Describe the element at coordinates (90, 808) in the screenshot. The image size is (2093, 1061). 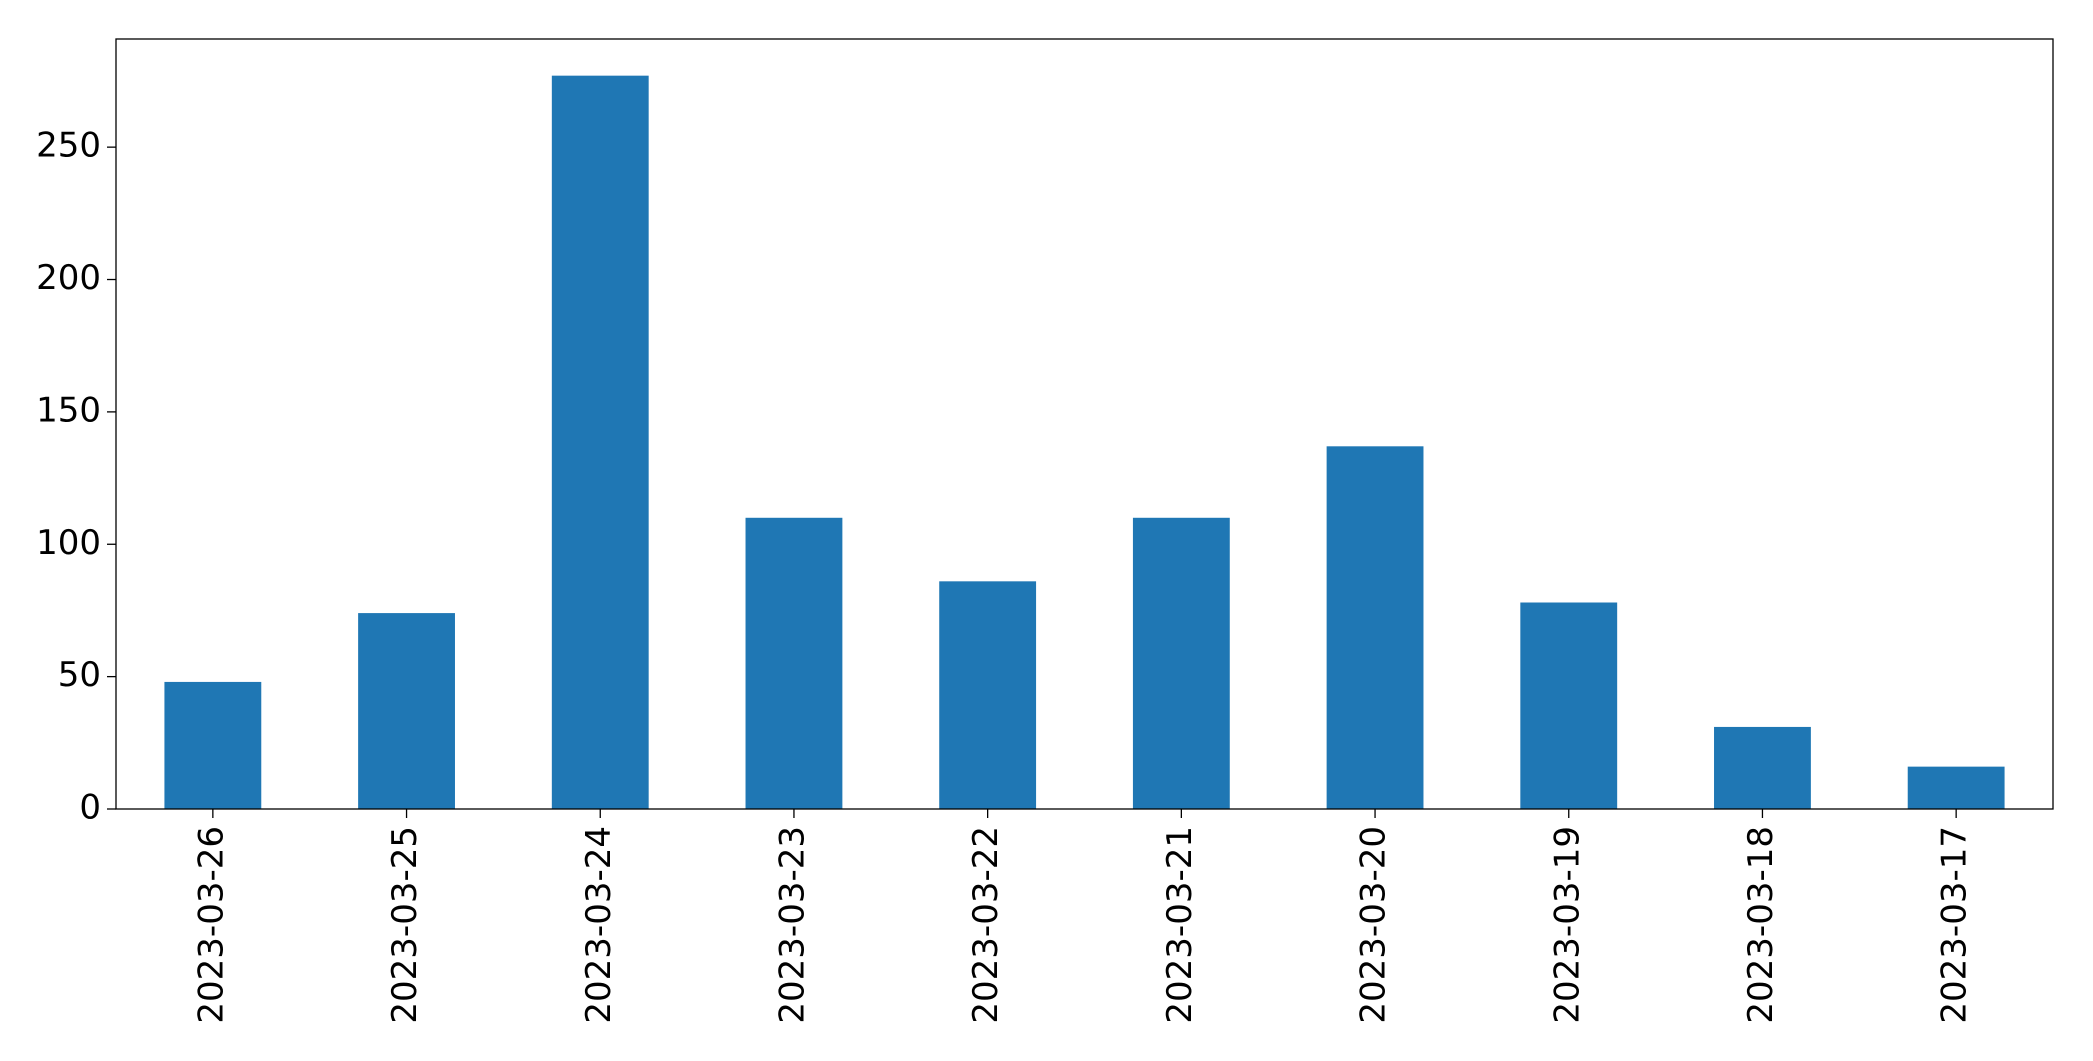
I see `y-tick-label: 0` at that location.